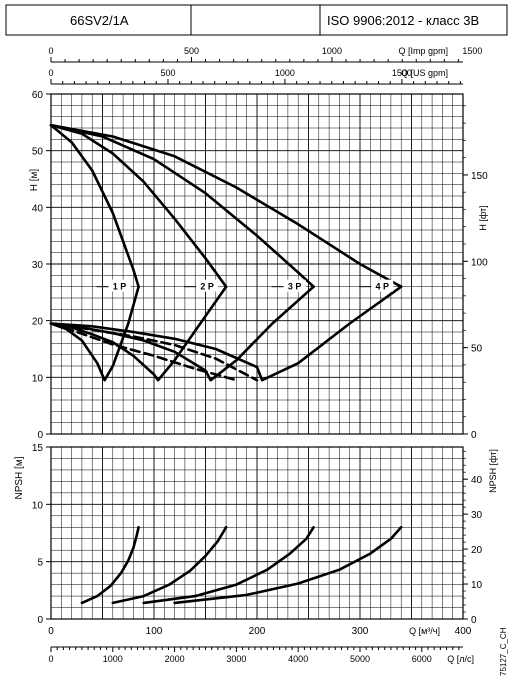 This screenshot has width=513, height=688. Describe the element at coordinates (477, 480) in the screenshot. I see `y-right-tick-label: 40` at that location.